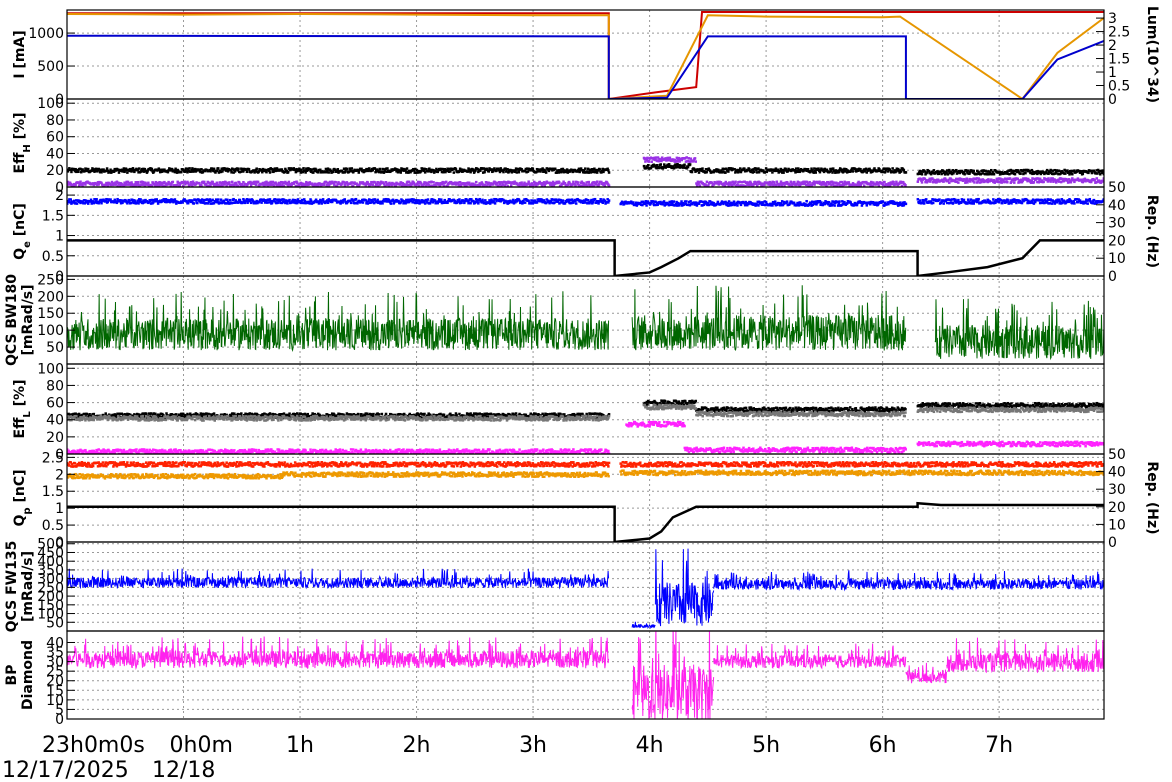  I want to click on panel-frame, so click(585, 54).